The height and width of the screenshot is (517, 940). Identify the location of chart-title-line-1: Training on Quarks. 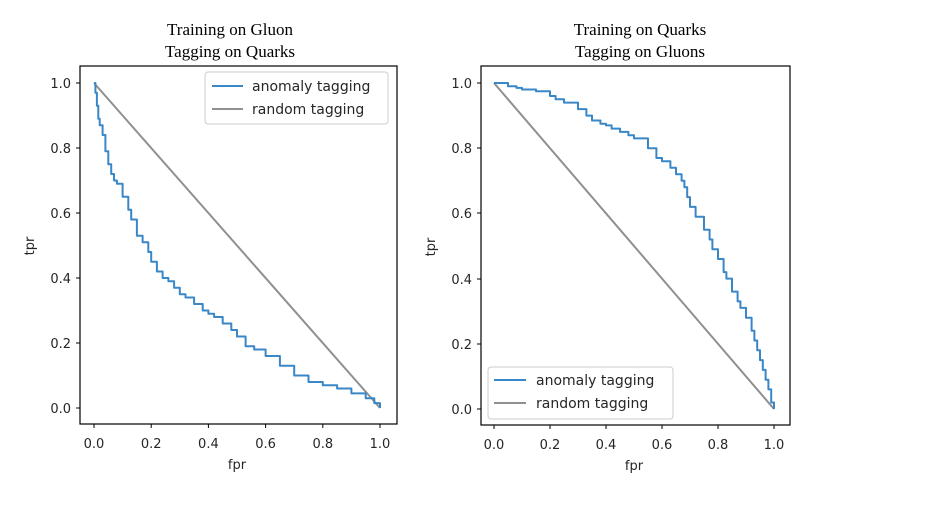
(640, 29).